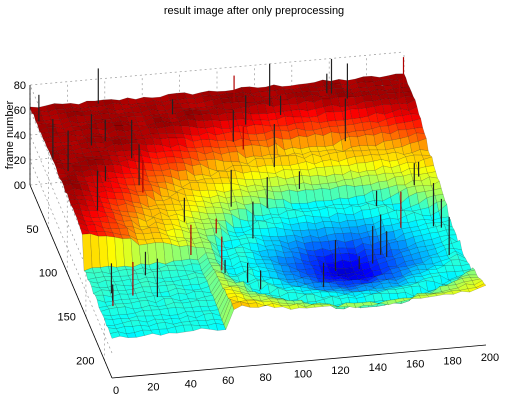 The width and height of the screenshot is (509, 410). I want to click on x-tick-labels: 0 20 40 60 80 100 120 140 160 180 200, so click(306, 374).